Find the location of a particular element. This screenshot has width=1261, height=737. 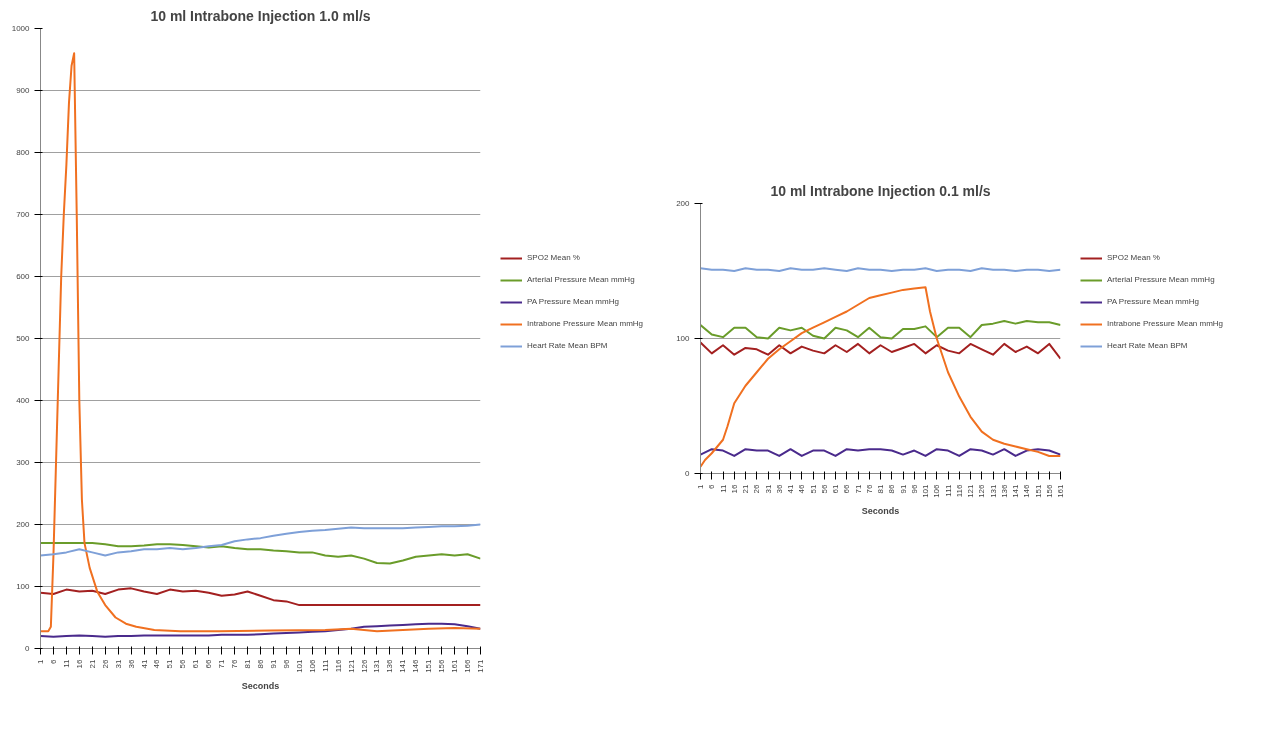

y-tick-label: 300 is located at coordinates (23, 462).